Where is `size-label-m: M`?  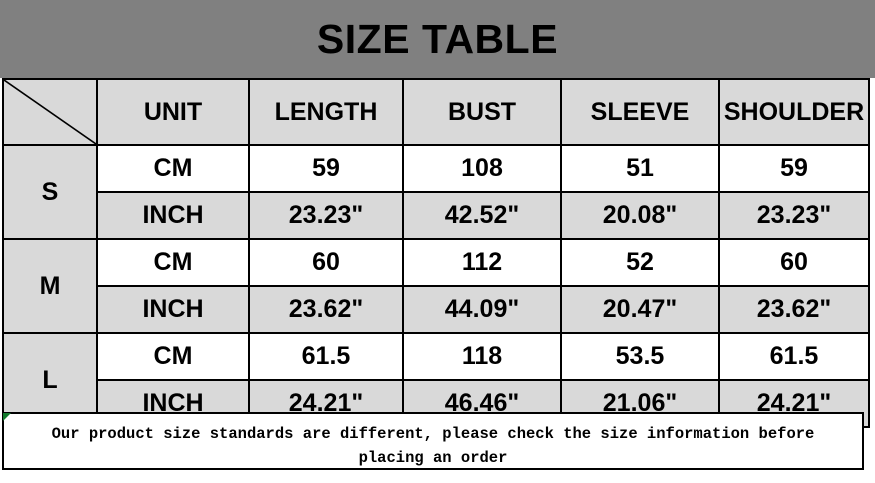 size-label-m: M is located at coordinates (50, 286).